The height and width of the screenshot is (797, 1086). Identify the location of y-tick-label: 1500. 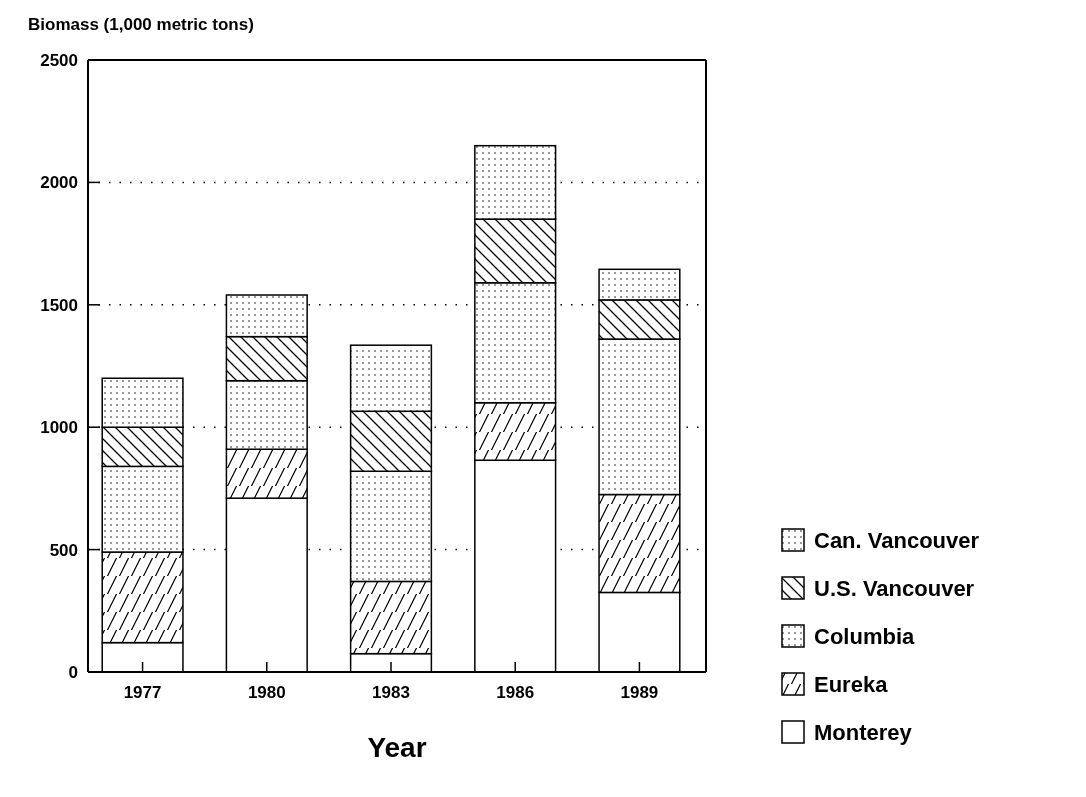
(59, 305).